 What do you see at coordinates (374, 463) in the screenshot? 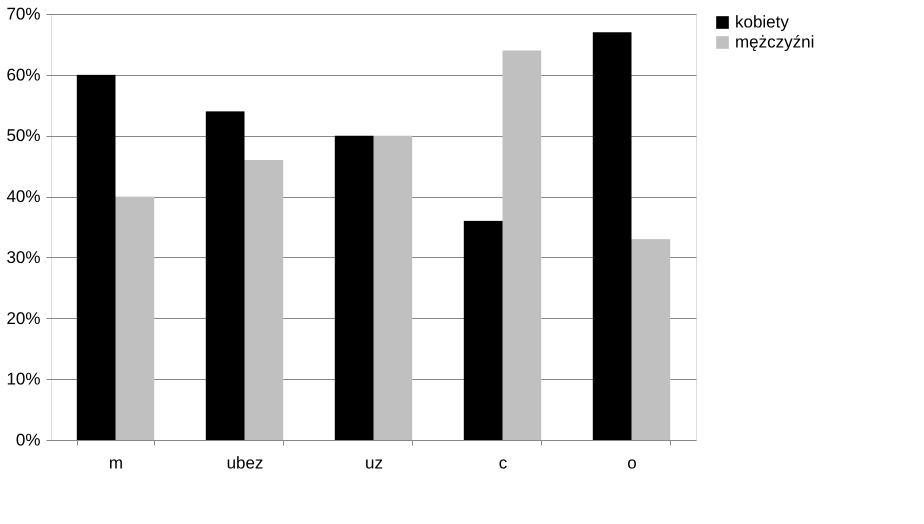
I see `x-tick-label: uz` at bounding box center [374, 463].